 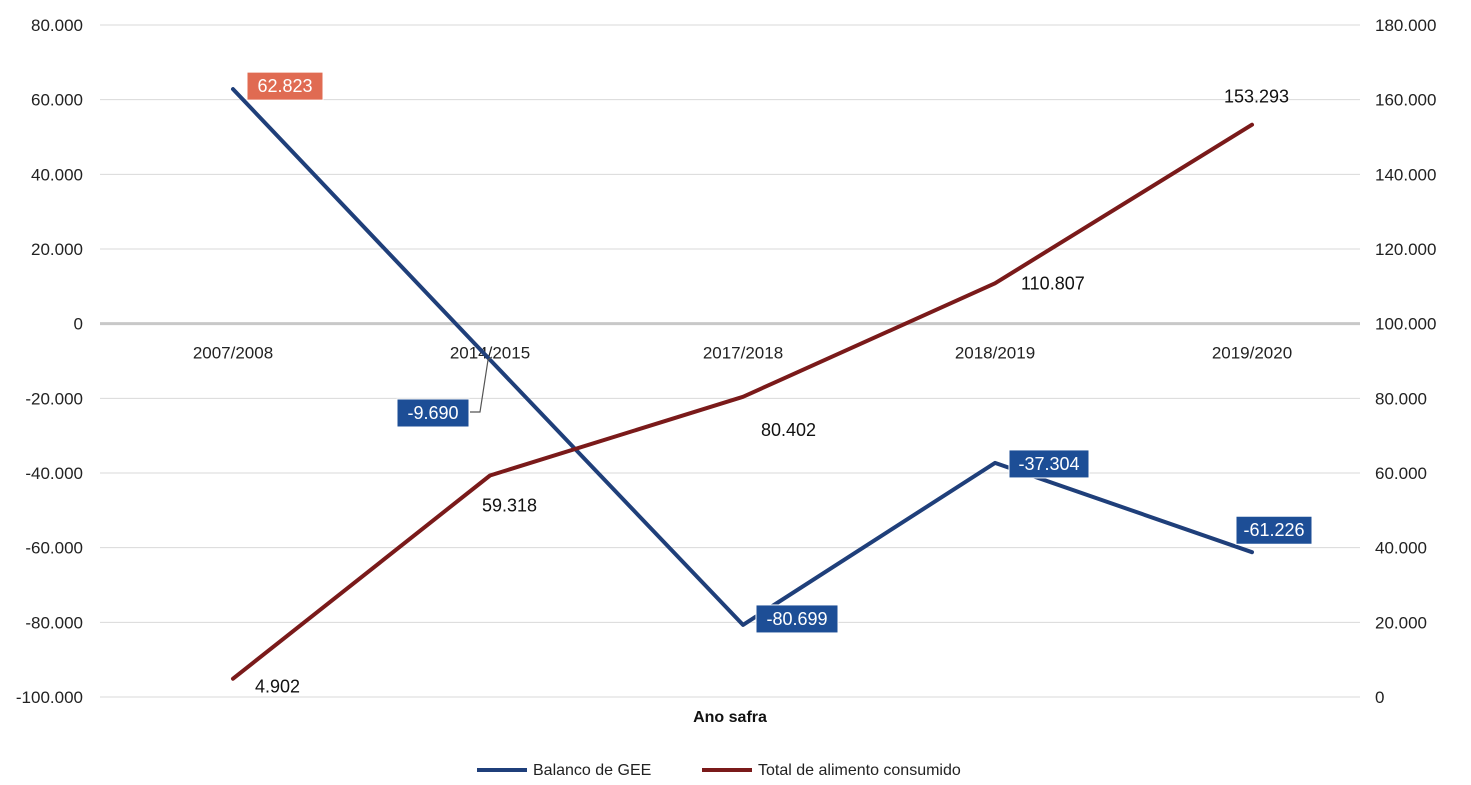 What do you see at coordinates (57, 174) in the screenshot?
I see `y-left-tick-label: 40.000` at bounding box center [57, 174].